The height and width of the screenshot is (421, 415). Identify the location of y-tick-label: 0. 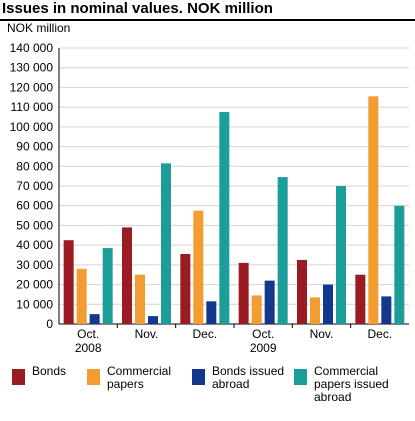
(49, 324).